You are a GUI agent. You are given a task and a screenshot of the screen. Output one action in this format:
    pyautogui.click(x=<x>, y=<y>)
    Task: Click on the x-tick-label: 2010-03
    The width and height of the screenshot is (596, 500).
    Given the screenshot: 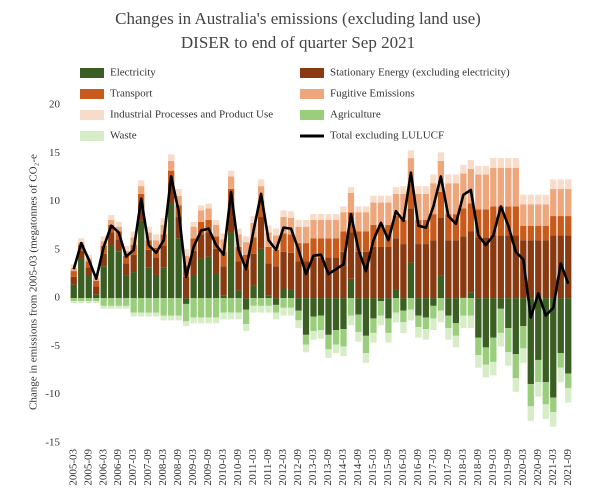 What is the action you would take?
    pyautogui.click(x=223, y=467)
    